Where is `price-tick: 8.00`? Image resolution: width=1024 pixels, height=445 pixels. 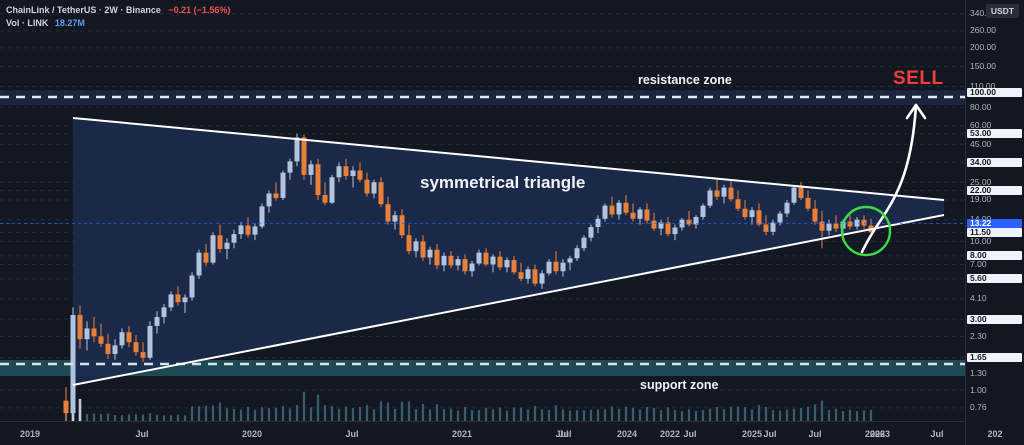 price-tick: 8.00 is located at coordinates (994, 256).